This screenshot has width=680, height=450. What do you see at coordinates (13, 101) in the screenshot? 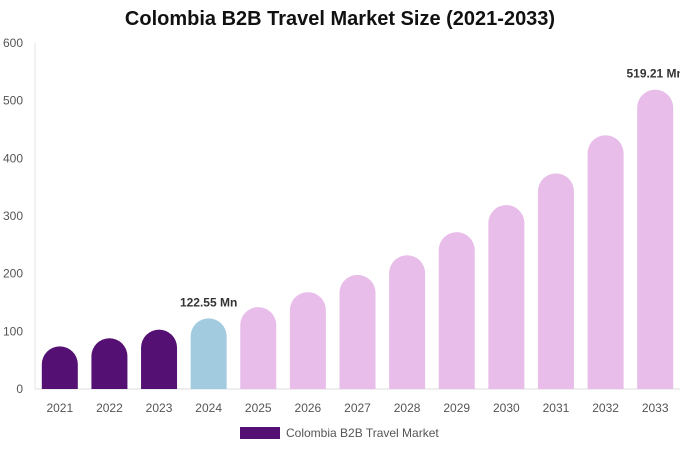
I see `y-tick-label: 500` at bounding box center [13, 101].